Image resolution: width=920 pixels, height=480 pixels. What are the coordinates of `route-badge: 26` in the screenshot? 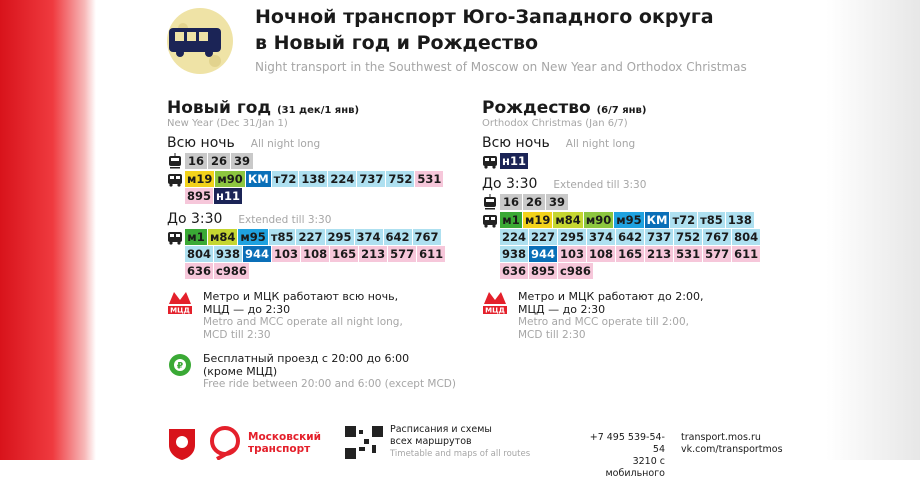 It's located at (534, 202).